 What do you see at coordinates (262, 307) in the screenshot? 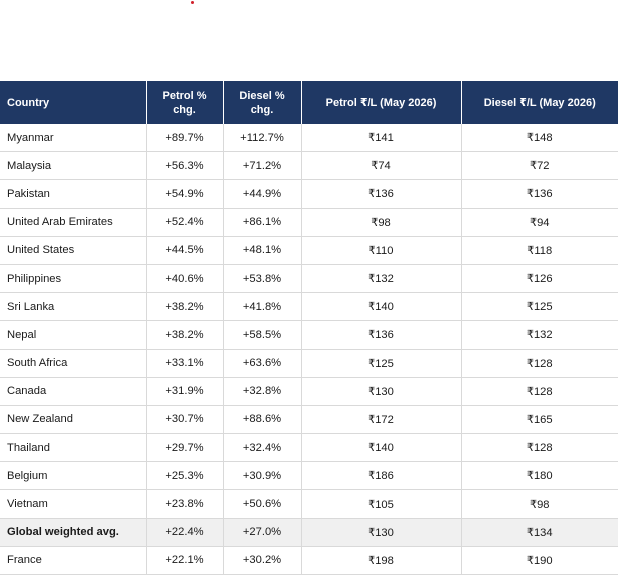
I see `diesel-chg-cell: +41.8%` at bounding box center [262, 307].